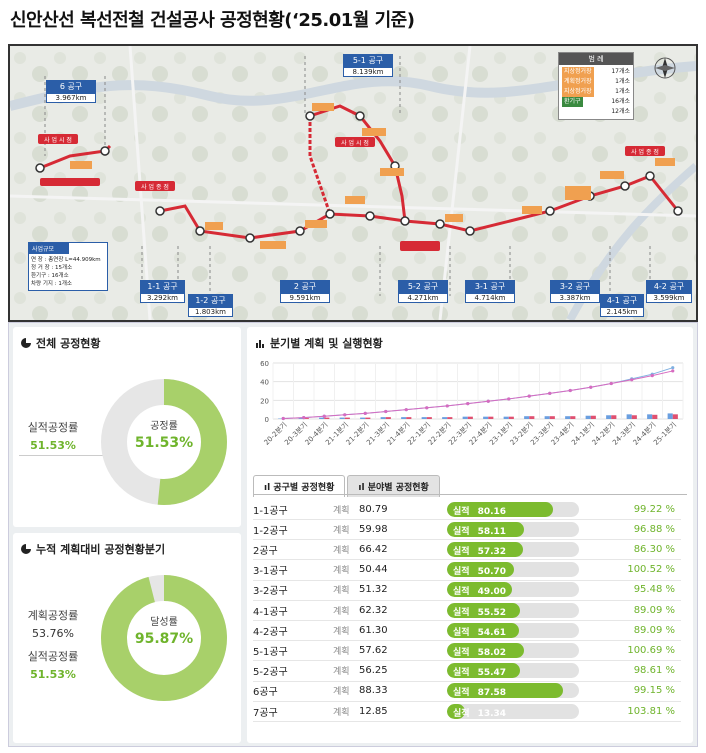 This screenshot has height=753, width=706. What do you see at coordinates (368, 65) in the screenshot?
I see `section-label: 5-1 공구 8.139km` at bounding box center [368, 65].